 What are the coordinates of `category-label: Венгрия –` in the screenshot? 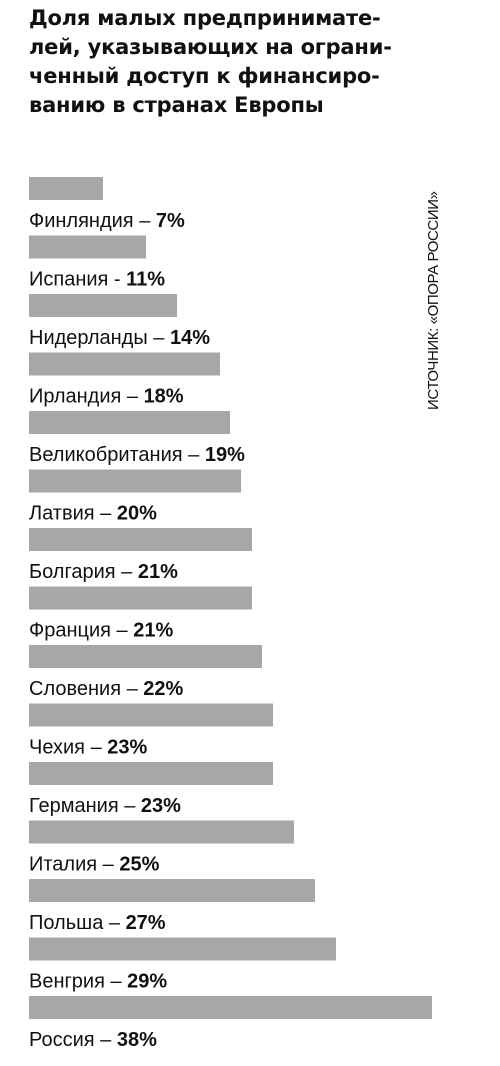 It's located at (78, 982).